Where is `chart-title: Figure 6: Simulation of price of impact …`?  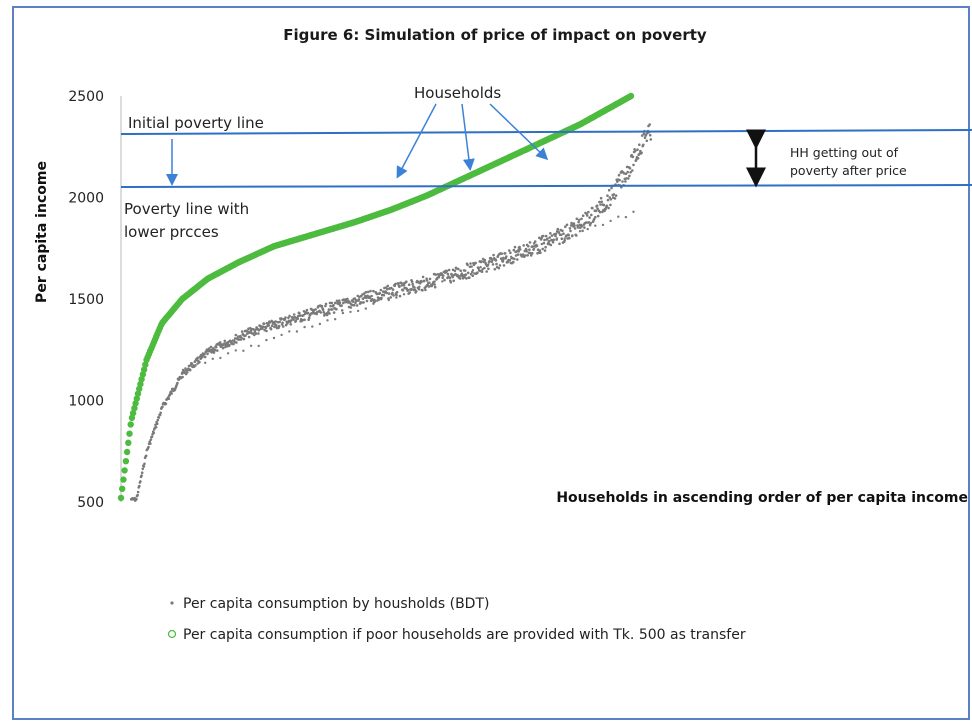
chart-title: Figure 6: Simulation of price of impact … is located at coordinates (495, 35).